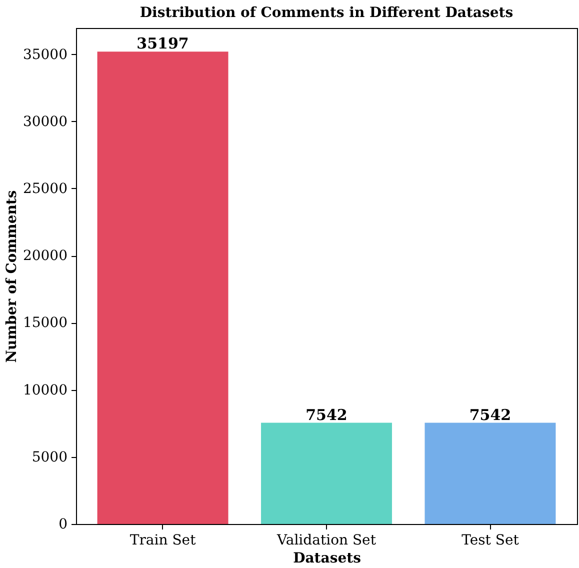  Describe the element at coordinates (327, 558) in the screenshot. I see `x-axis-title: Datasets` at that location.